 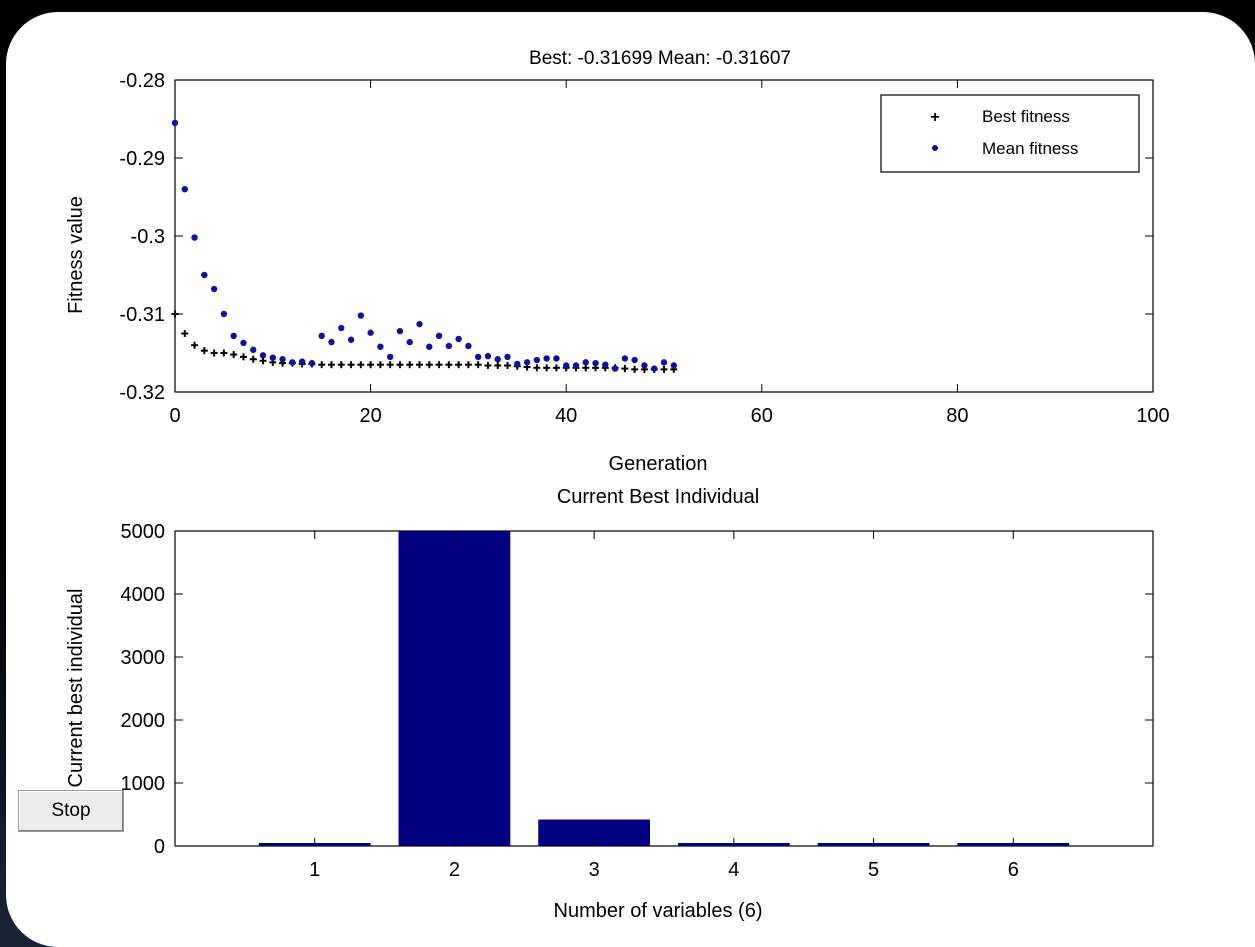 I want to click on x-tick-label: 3, so click(x=594, y=870).